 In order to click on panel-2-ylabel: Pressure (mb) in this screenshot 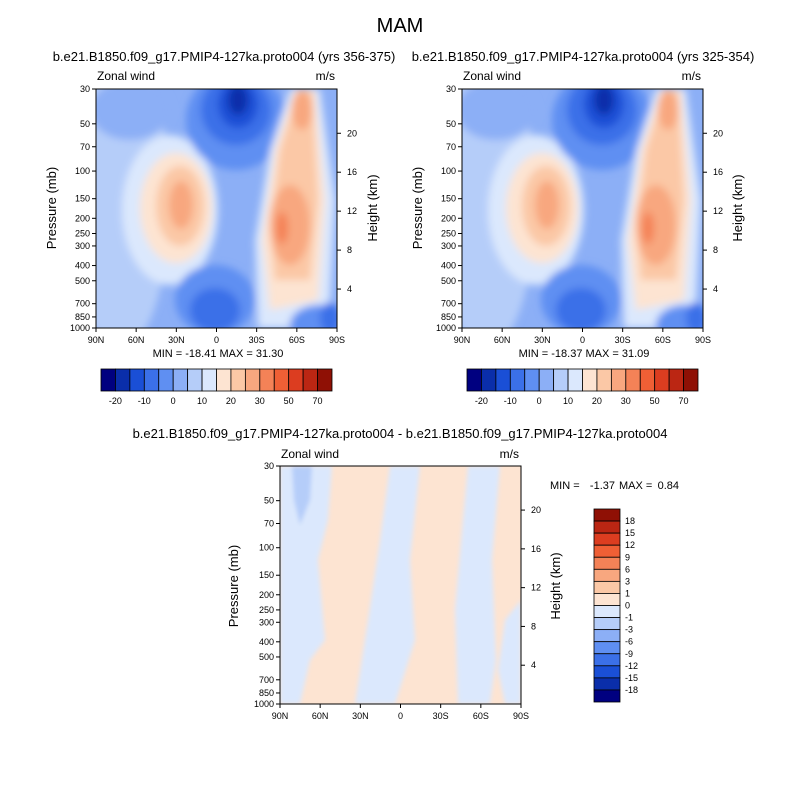, I will do `click(417, 208)`.